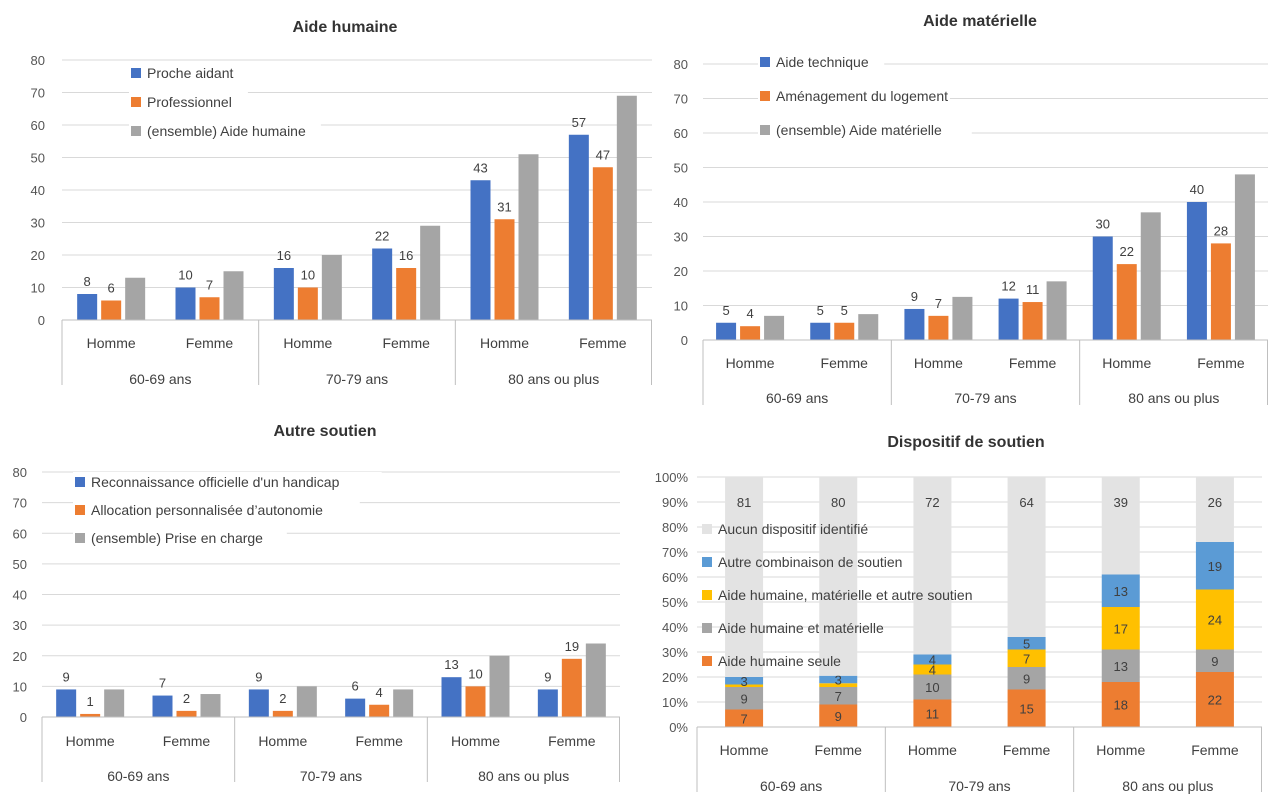 This screenshot has width=1268, height=794. Describe the element at coordinates (822, 62) in the screenshot. I see `legend-label: Aide technique` at that location.